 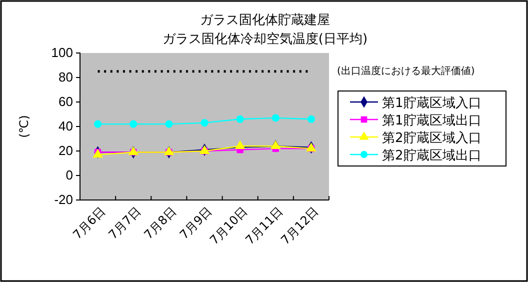 What do you see at coordinates (62, 52) in the screenshot?
I see `y-tick-label: 100` at bounding box center [62, 52].